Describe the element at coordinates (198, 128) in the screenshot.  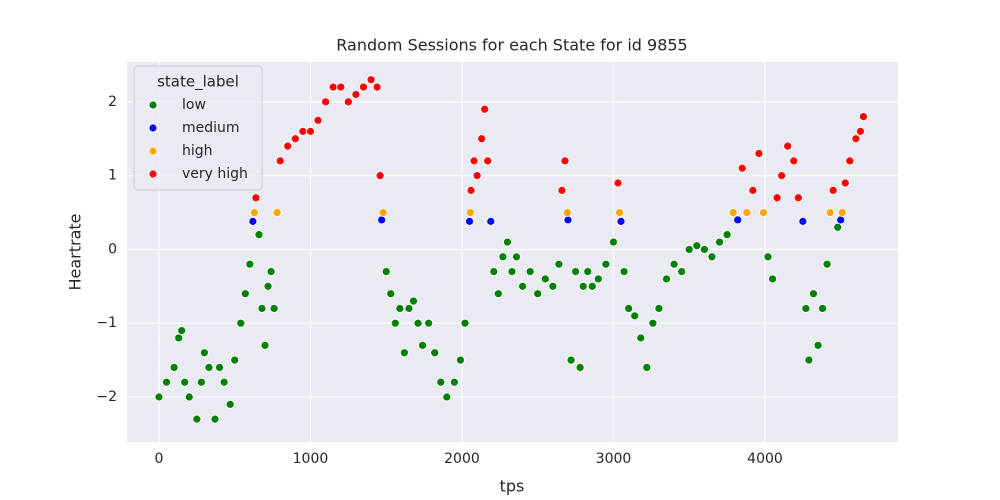
I see `legend: state_label low medium high very high` at that location.